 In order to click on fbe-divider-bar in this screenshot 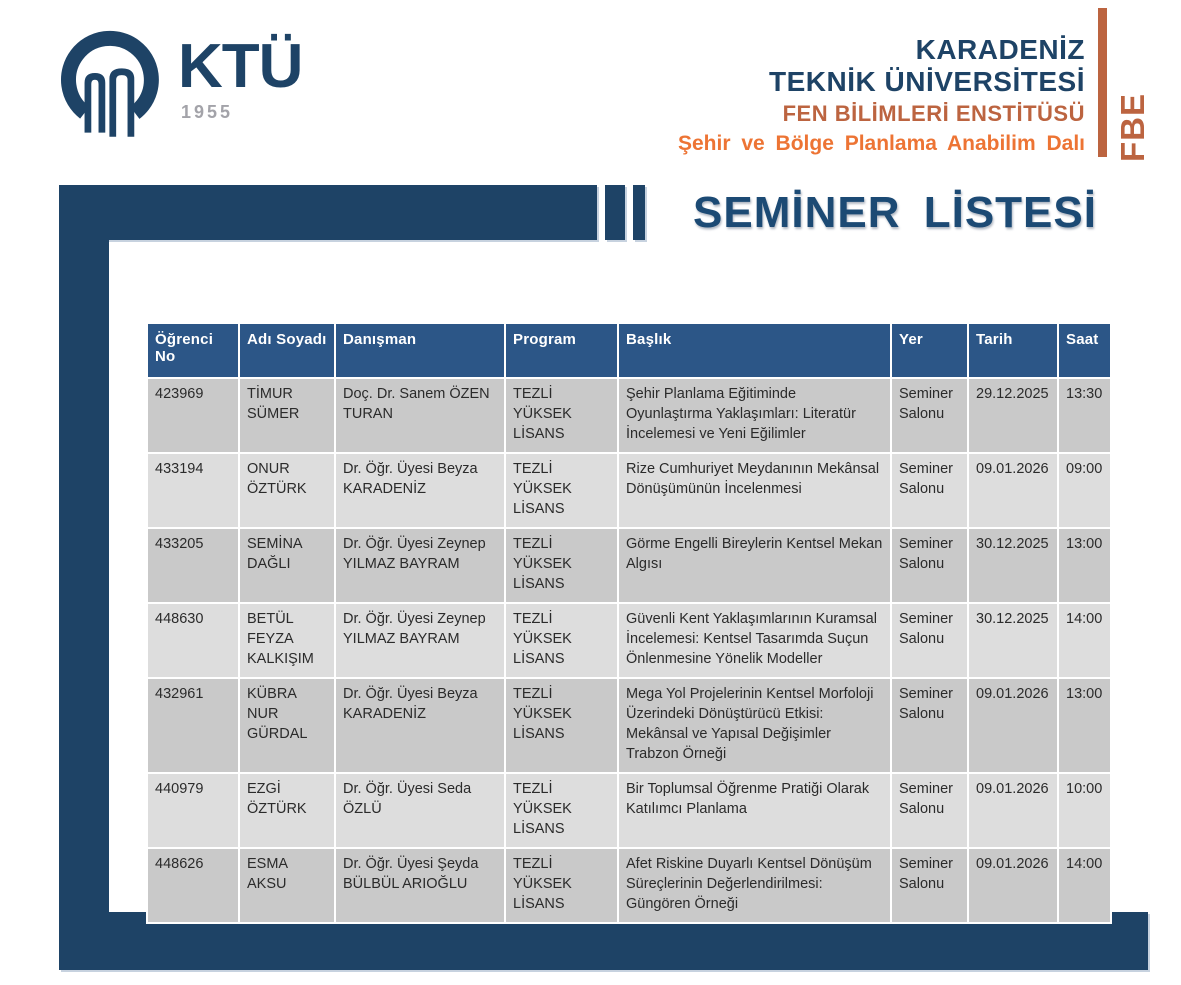, I will do `click(1102, 82)`.